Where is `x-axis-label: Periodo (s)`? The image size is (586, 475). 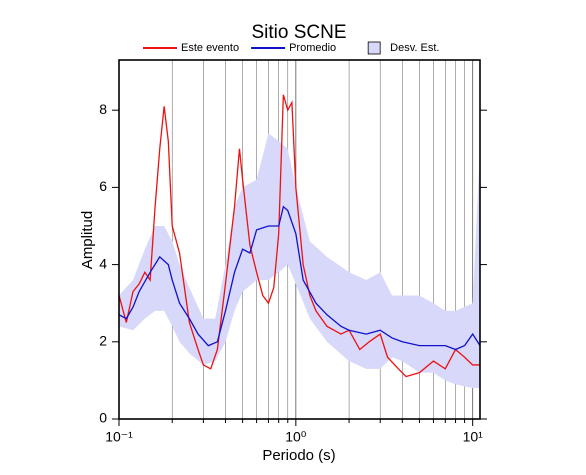 x-axis-label: Periodo (s) is located at coordinates (298, 455).